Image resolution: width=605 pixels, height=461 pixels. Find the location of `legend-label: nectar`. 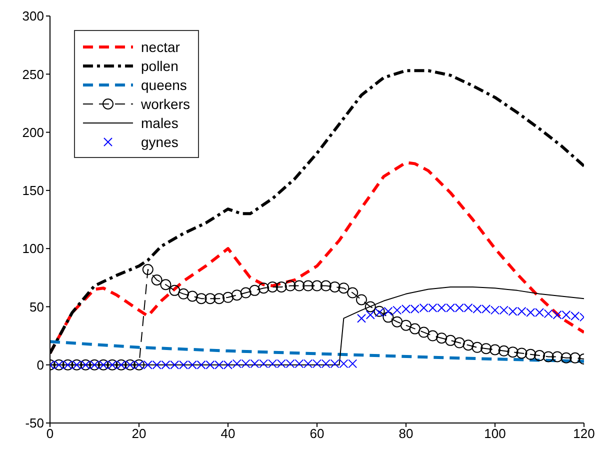

legend-label: nectar is located at coordinates (160, 46).